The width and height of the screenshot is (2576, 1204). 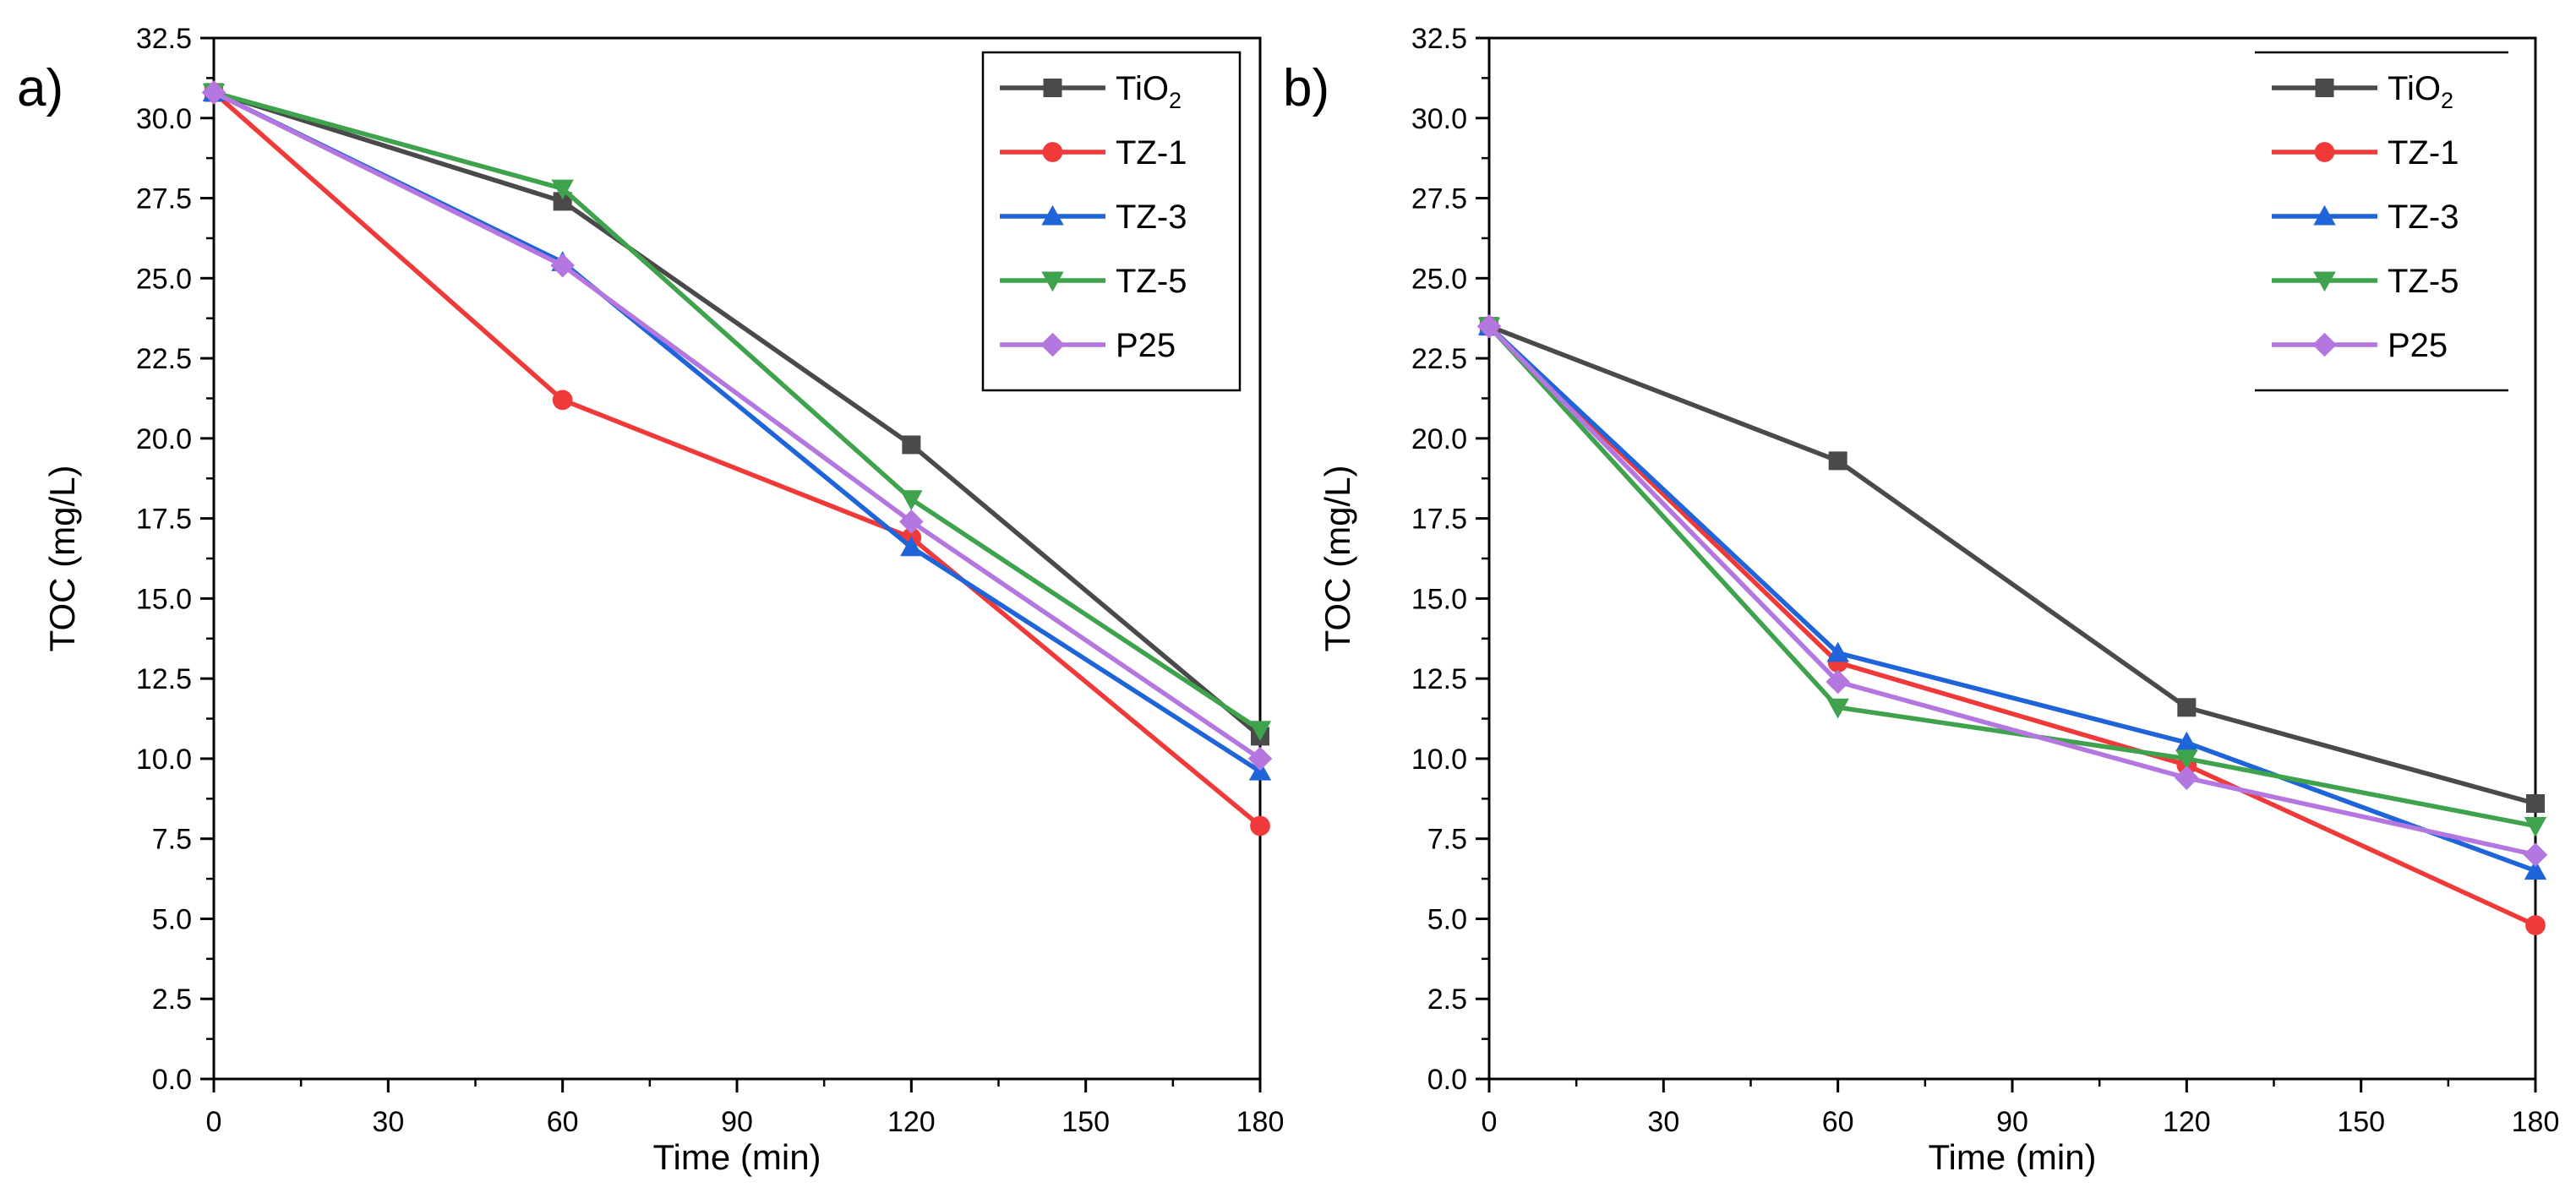 I want to click on panel-label: b), so click(x=1306, y=88).